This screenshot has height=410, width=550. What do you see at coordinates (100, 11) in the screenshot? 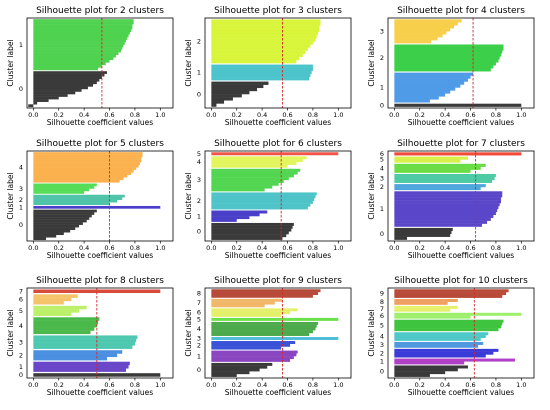
I see `plot-title: Silhouette plot for 2 clusters` at bounding box center [100, 11].